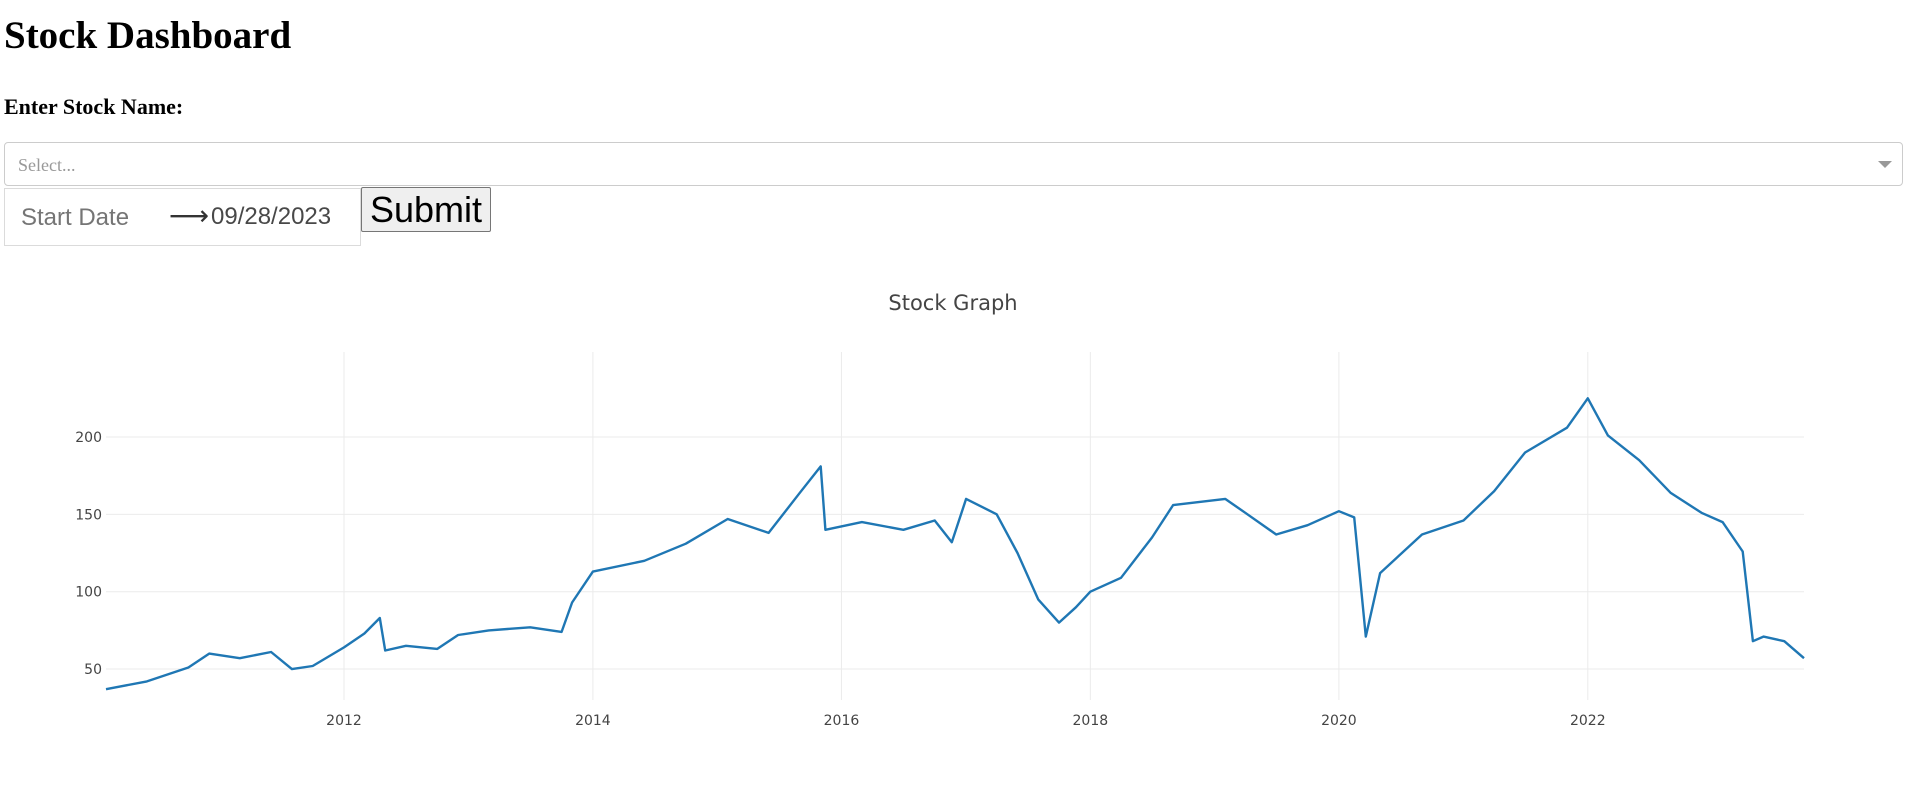 The image size is (1905, 797). Describe the element at coordinates (1339, 721) in the screenshot. I see `x-tick-label: 2020` at that location.